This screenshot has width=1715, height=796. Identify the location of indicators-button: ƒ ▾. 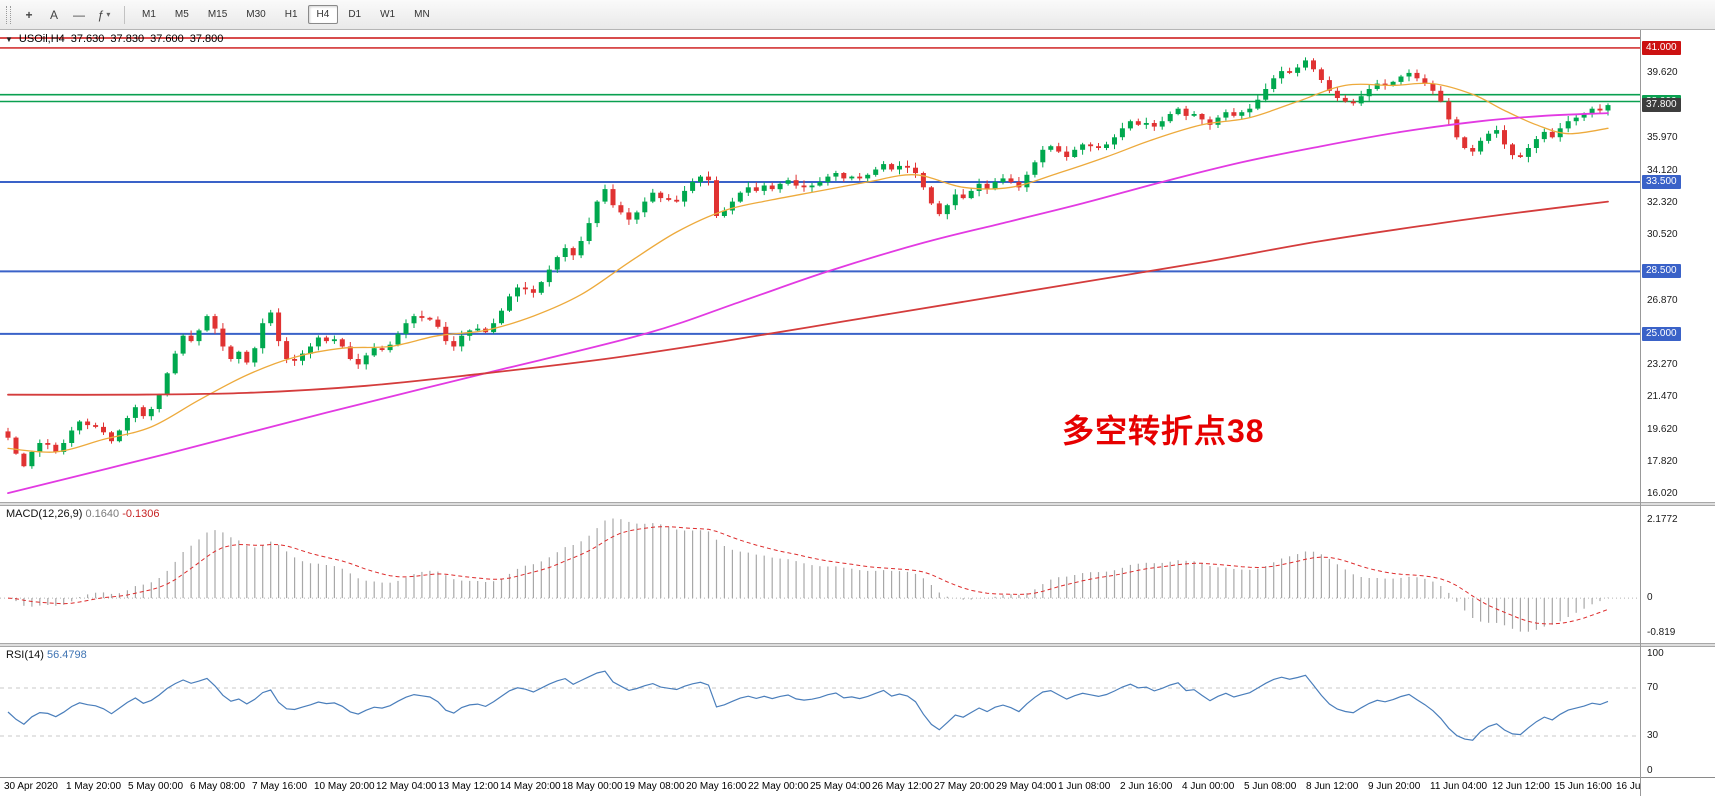
(104, 15).